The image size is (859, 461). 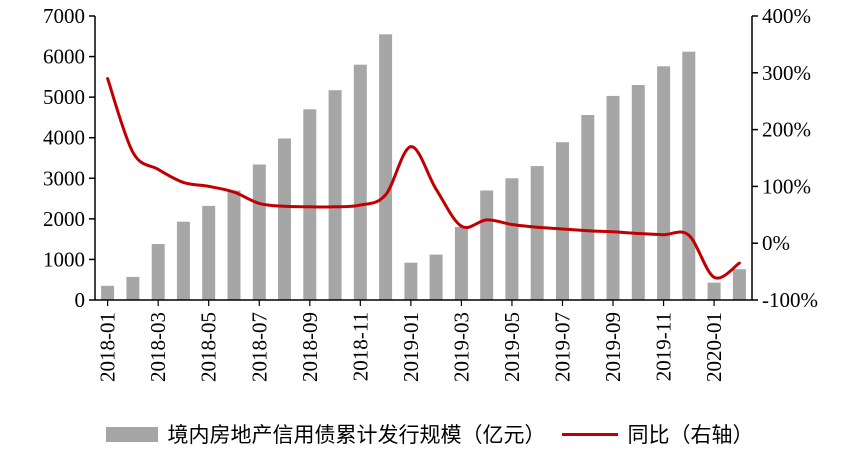 I want to click on x-axis-label: 2018-05, so click(x=209, y=347).